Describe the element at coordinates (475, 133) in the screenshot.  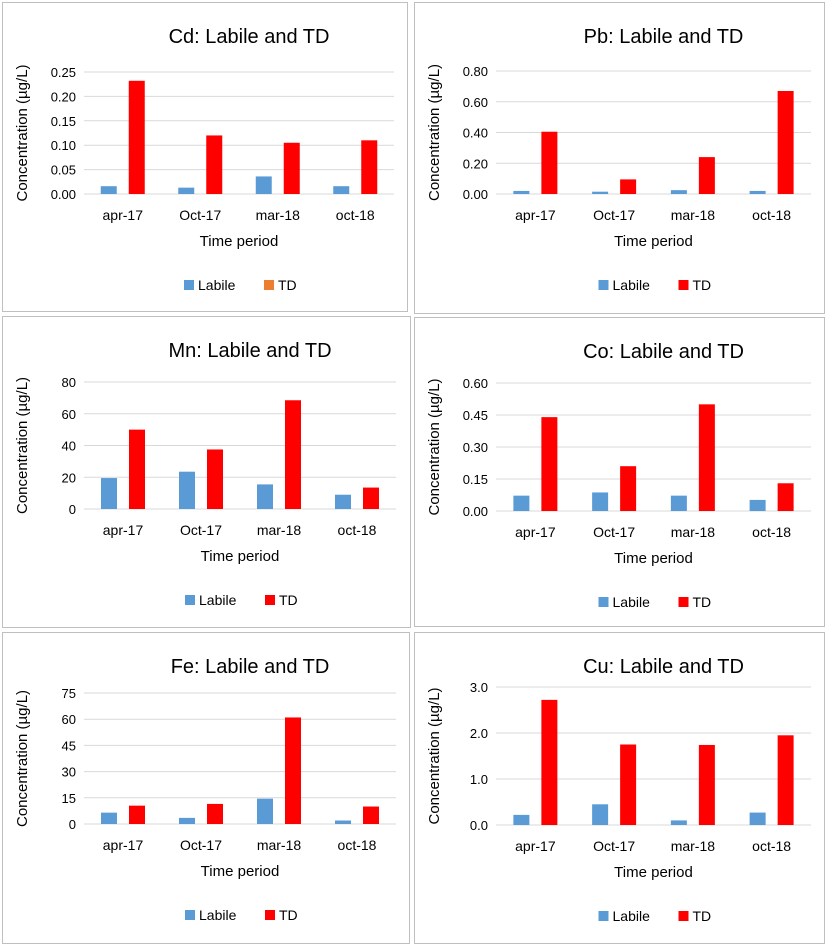
I see `y-tick-label: 0.40` at that location.